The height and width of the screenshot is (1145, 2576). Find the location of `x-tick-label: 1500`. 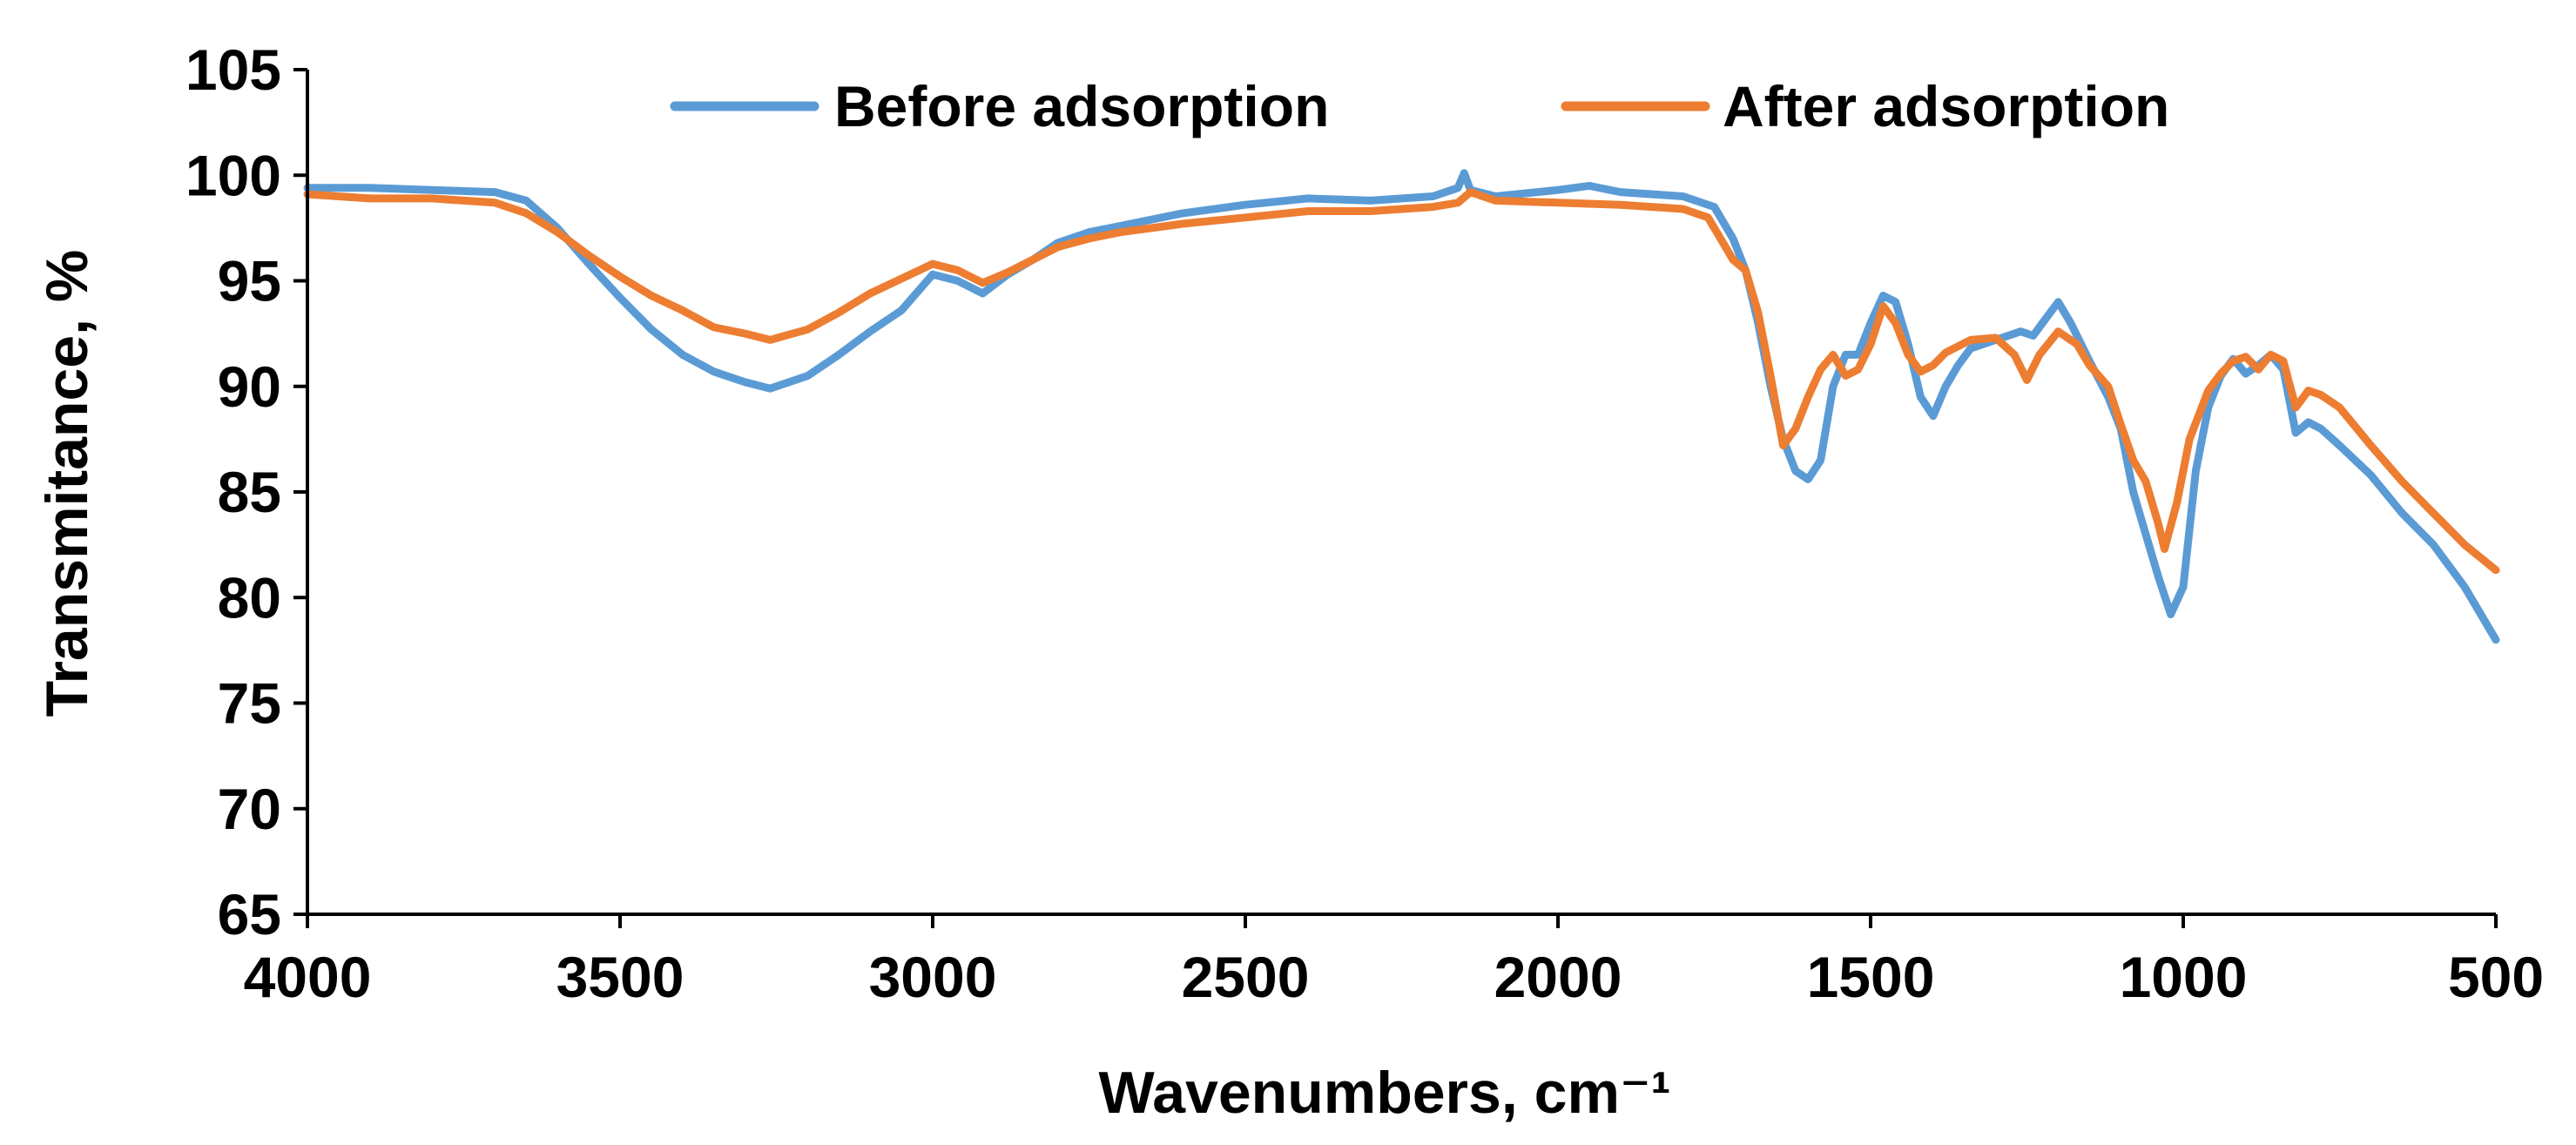

x-tick-label: 1500 is located at coordinates (1871, 977).